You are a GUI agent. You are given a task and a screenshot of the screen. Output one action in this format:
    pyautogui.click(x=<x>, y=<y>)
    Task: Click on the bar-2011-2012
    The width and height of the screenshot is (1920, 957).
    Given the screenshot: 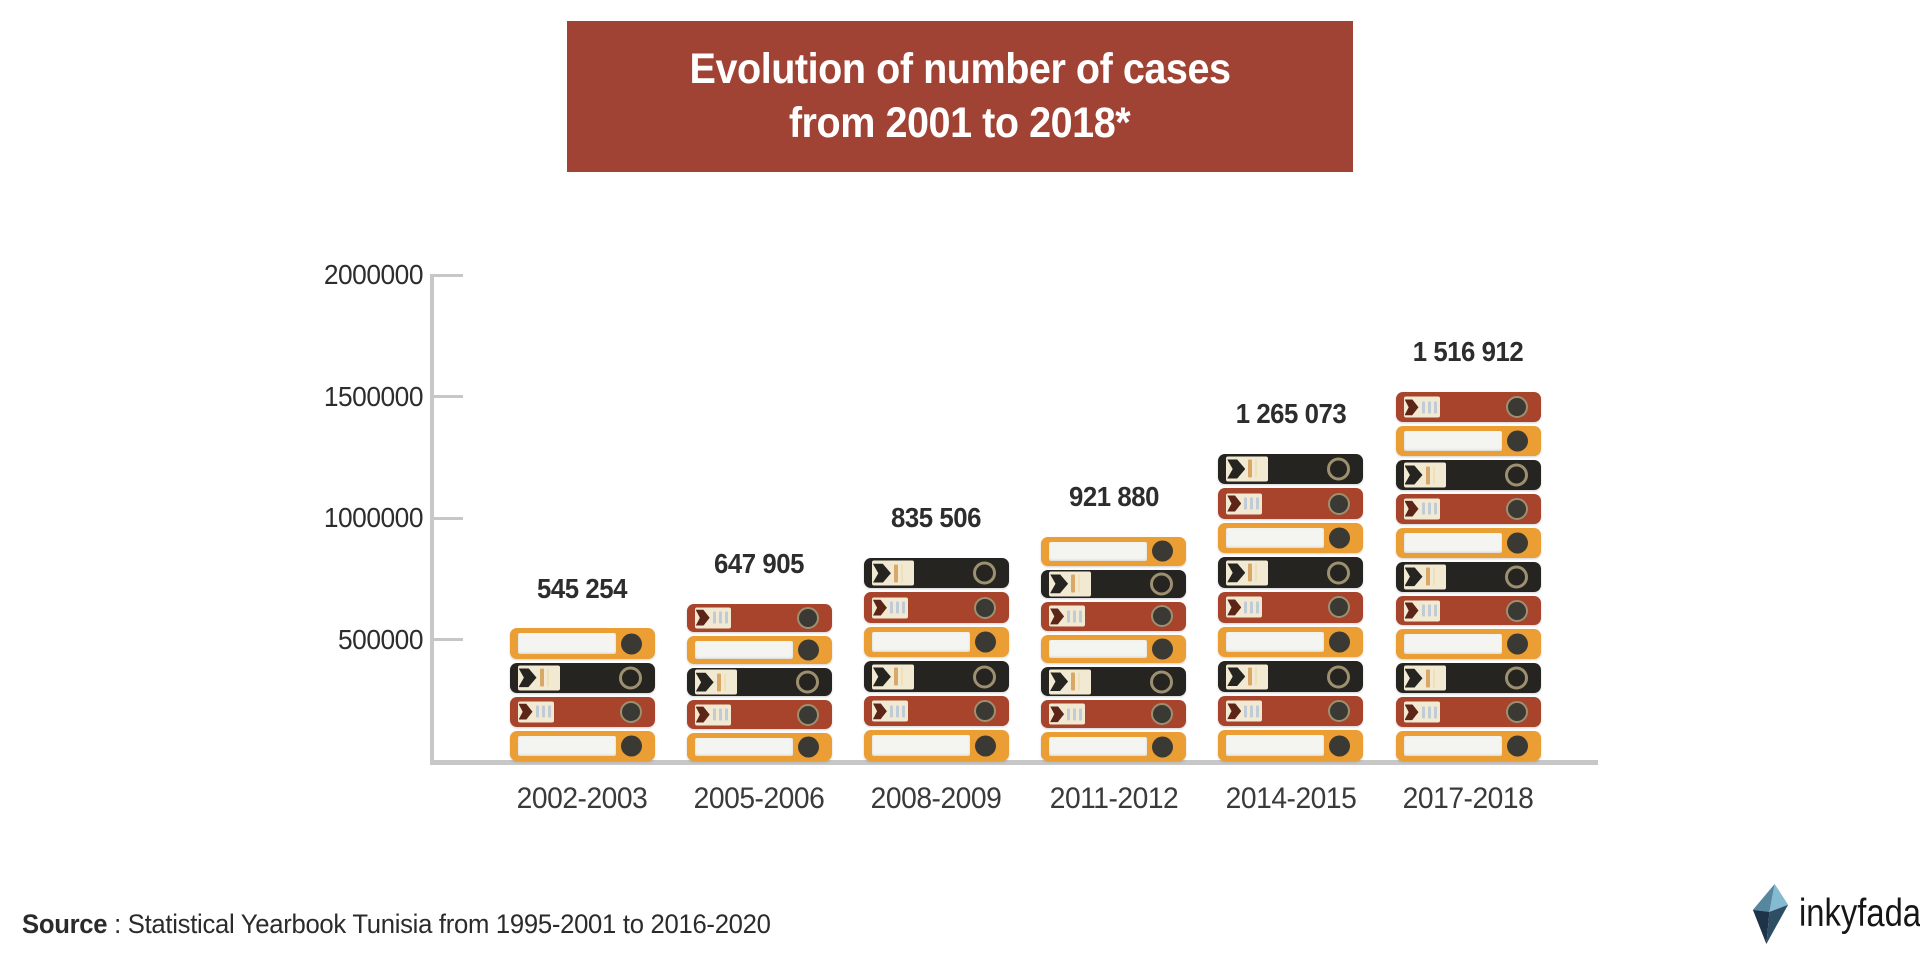 What is the action you would take?
    pyautogui.click(x=1114, y=648)
    